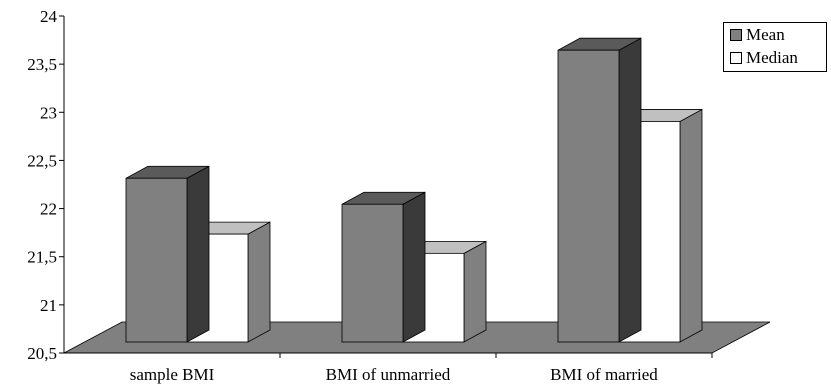  What do you see at coordinates (765, 34) in the screenshot?
I see `legend-label-mean: Mean` at bounding box center [765, 34].